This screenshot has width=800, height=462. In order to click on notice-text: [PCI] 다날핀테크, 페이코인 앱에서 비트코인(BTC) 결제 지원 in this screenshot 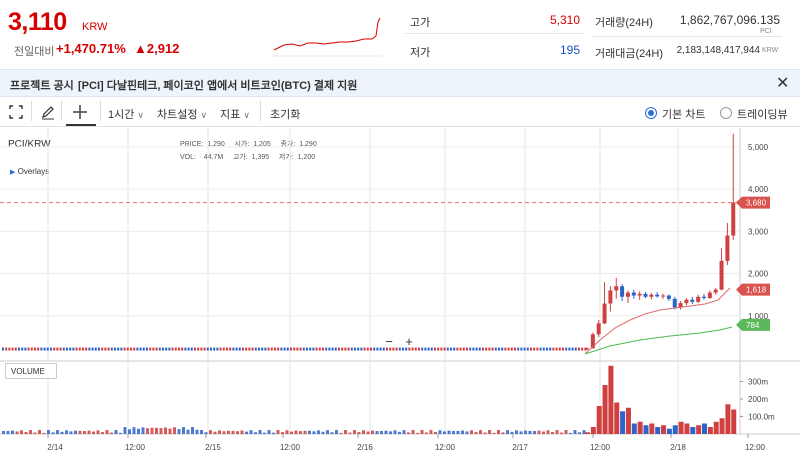, I will do `click(218, 86)`.